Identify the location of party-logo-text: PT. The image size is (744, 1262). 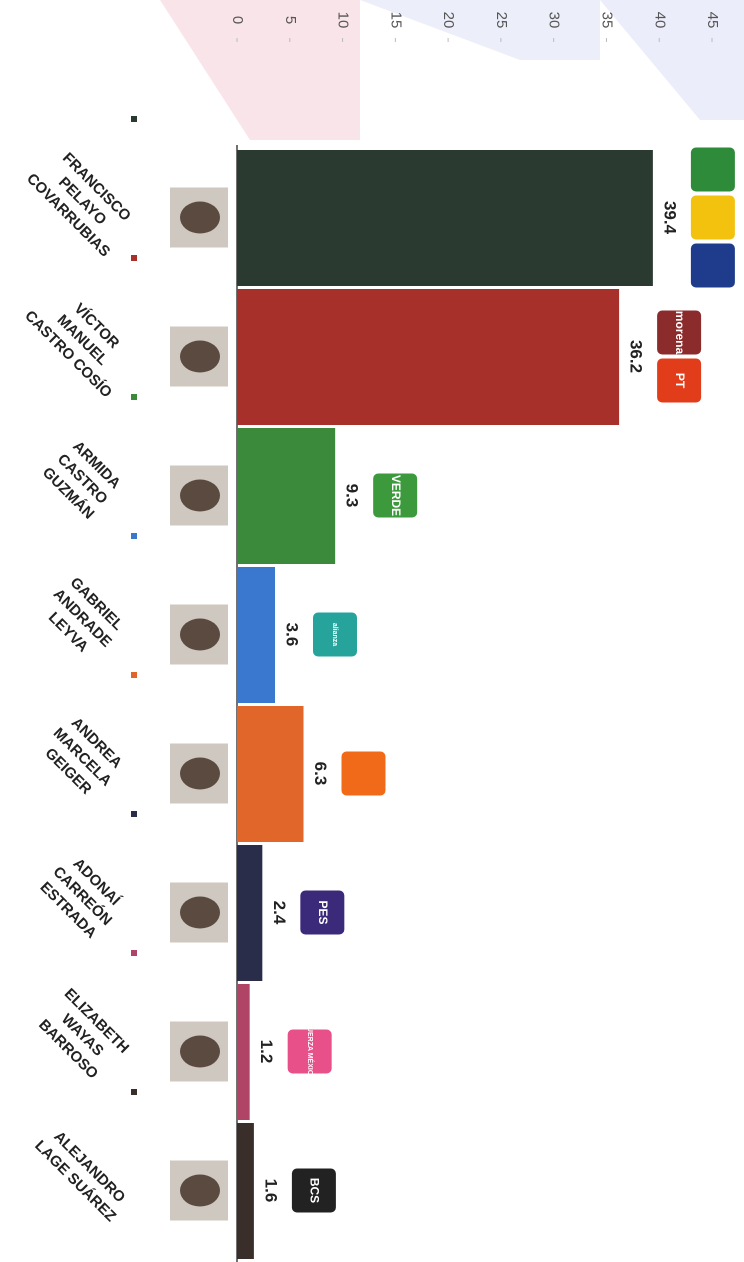
(680, 381).